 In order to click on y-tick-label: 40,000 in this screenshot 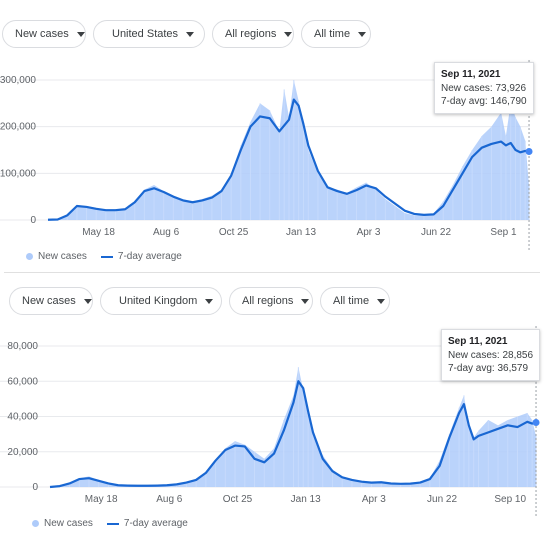, I will do `click(22, 417)`.